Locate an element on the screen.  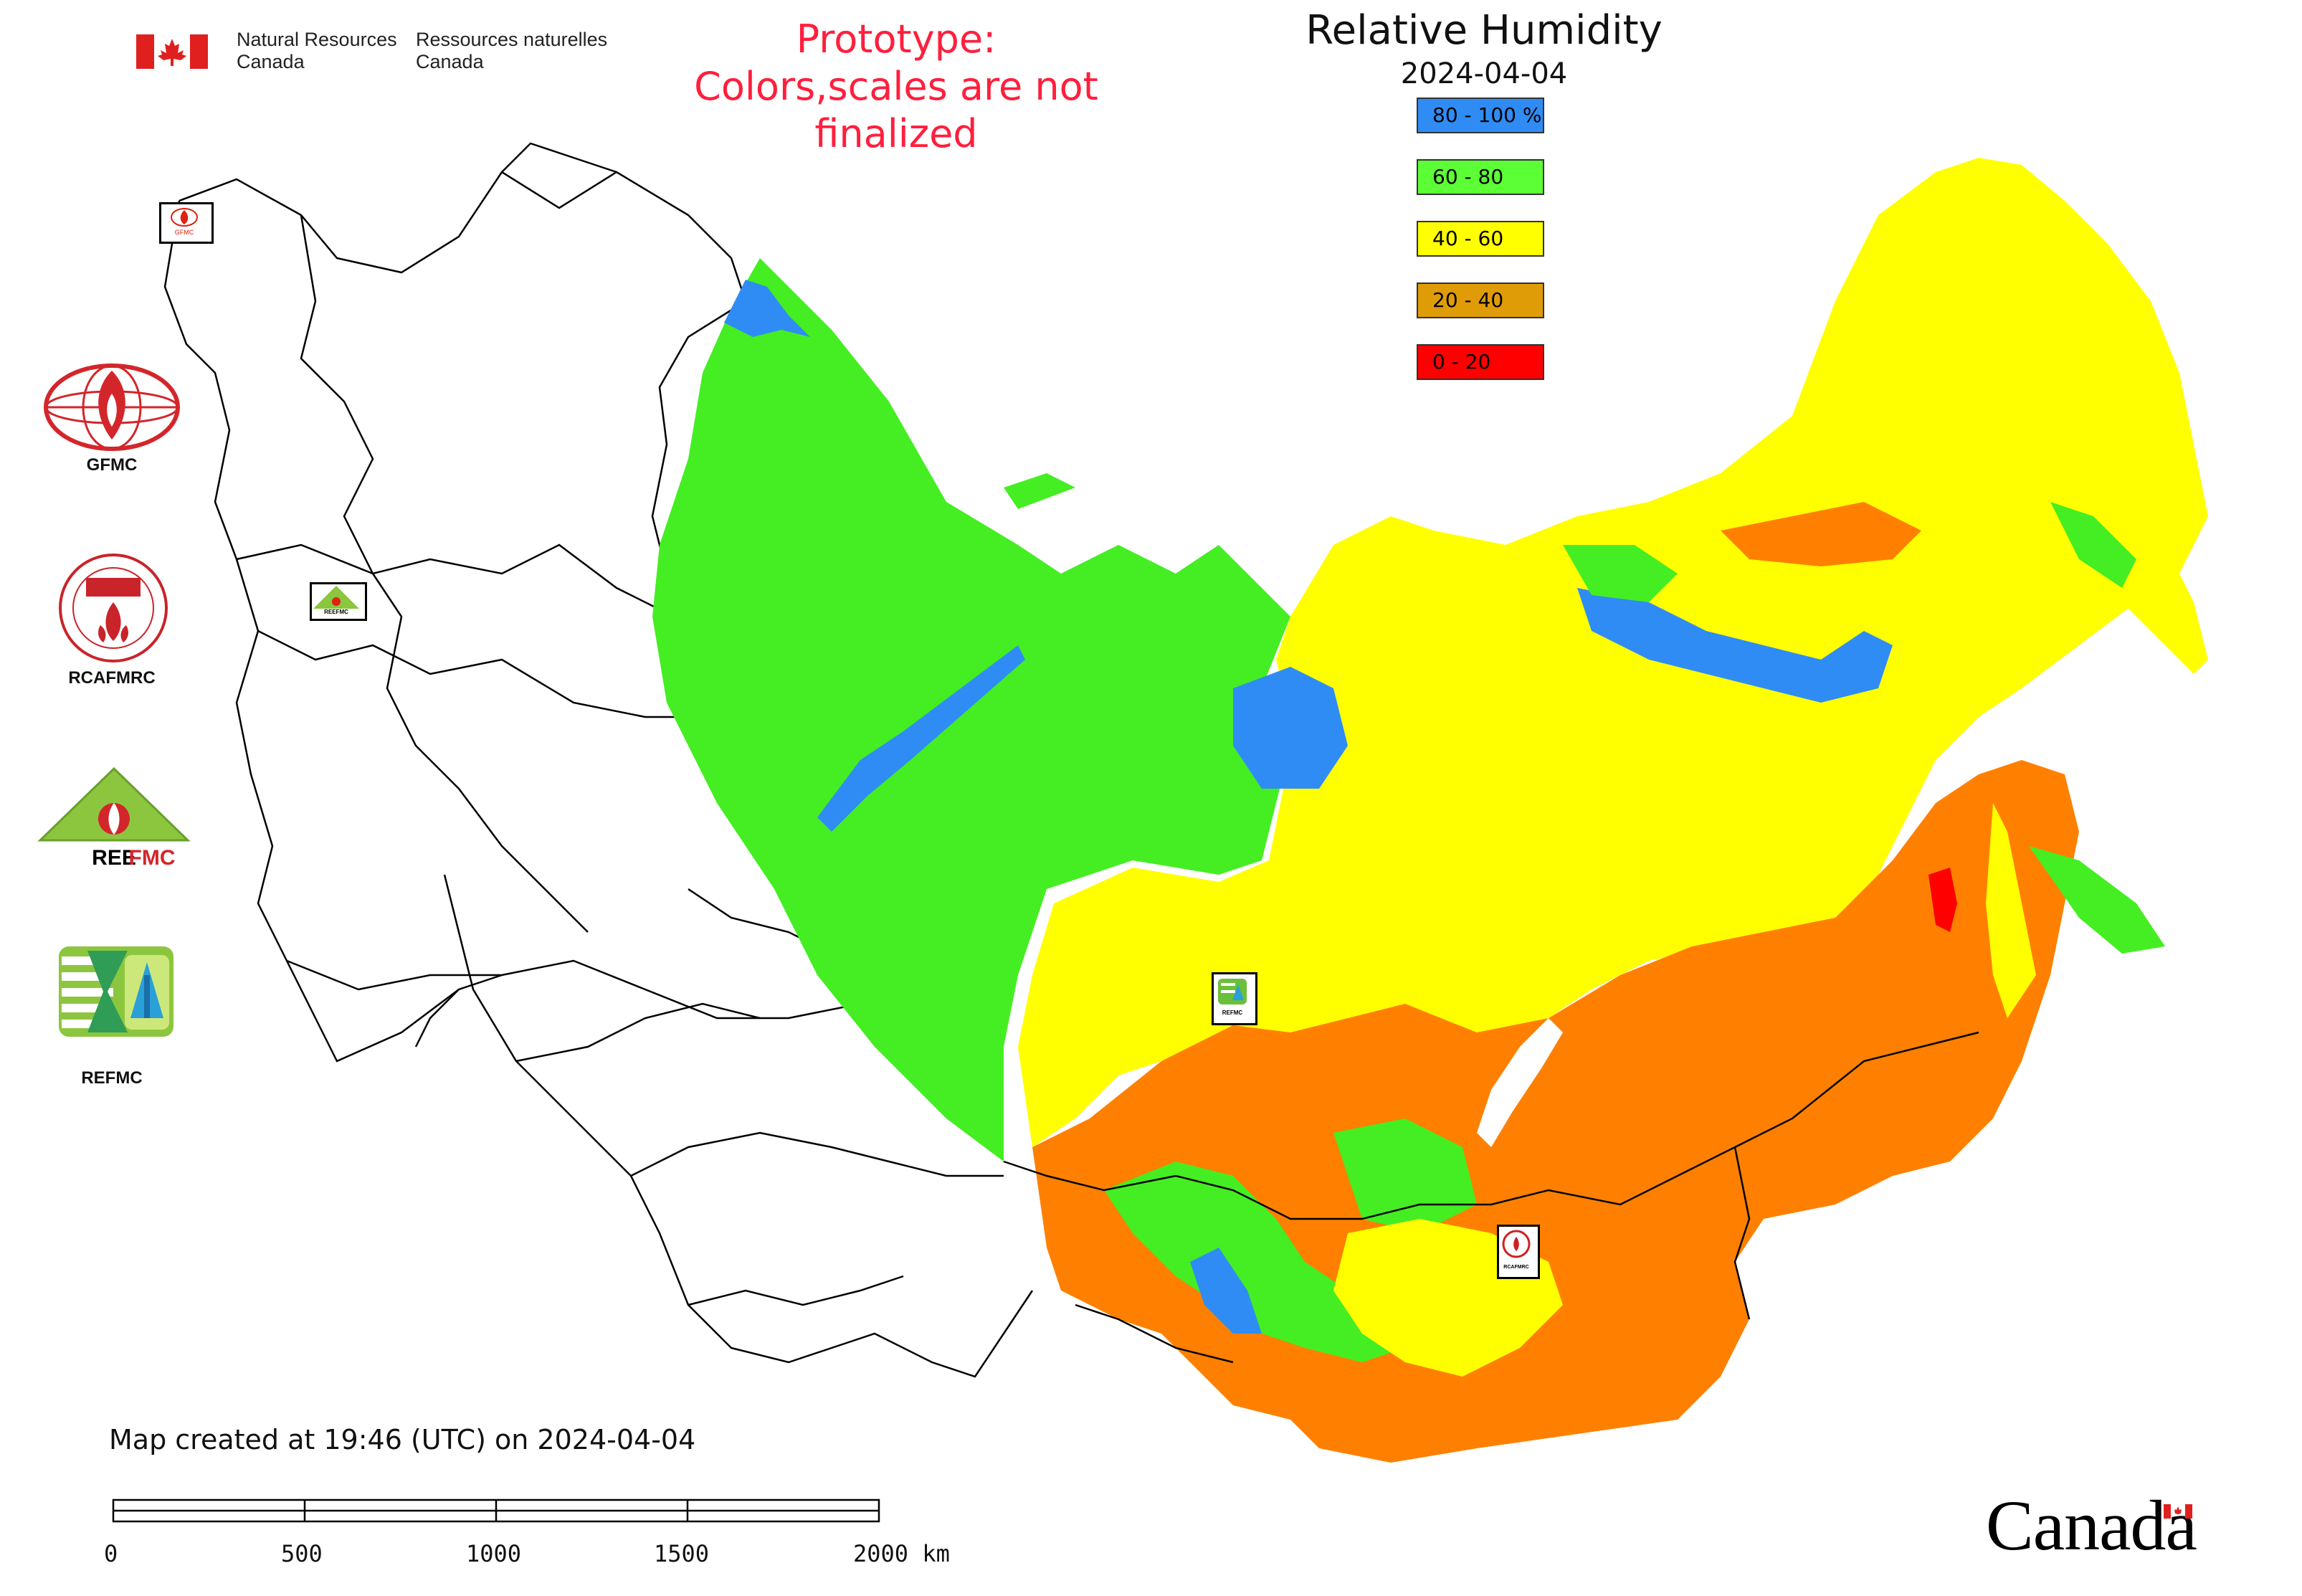
canada-wordmark: Canada is located at coordinates (2091, 1525).